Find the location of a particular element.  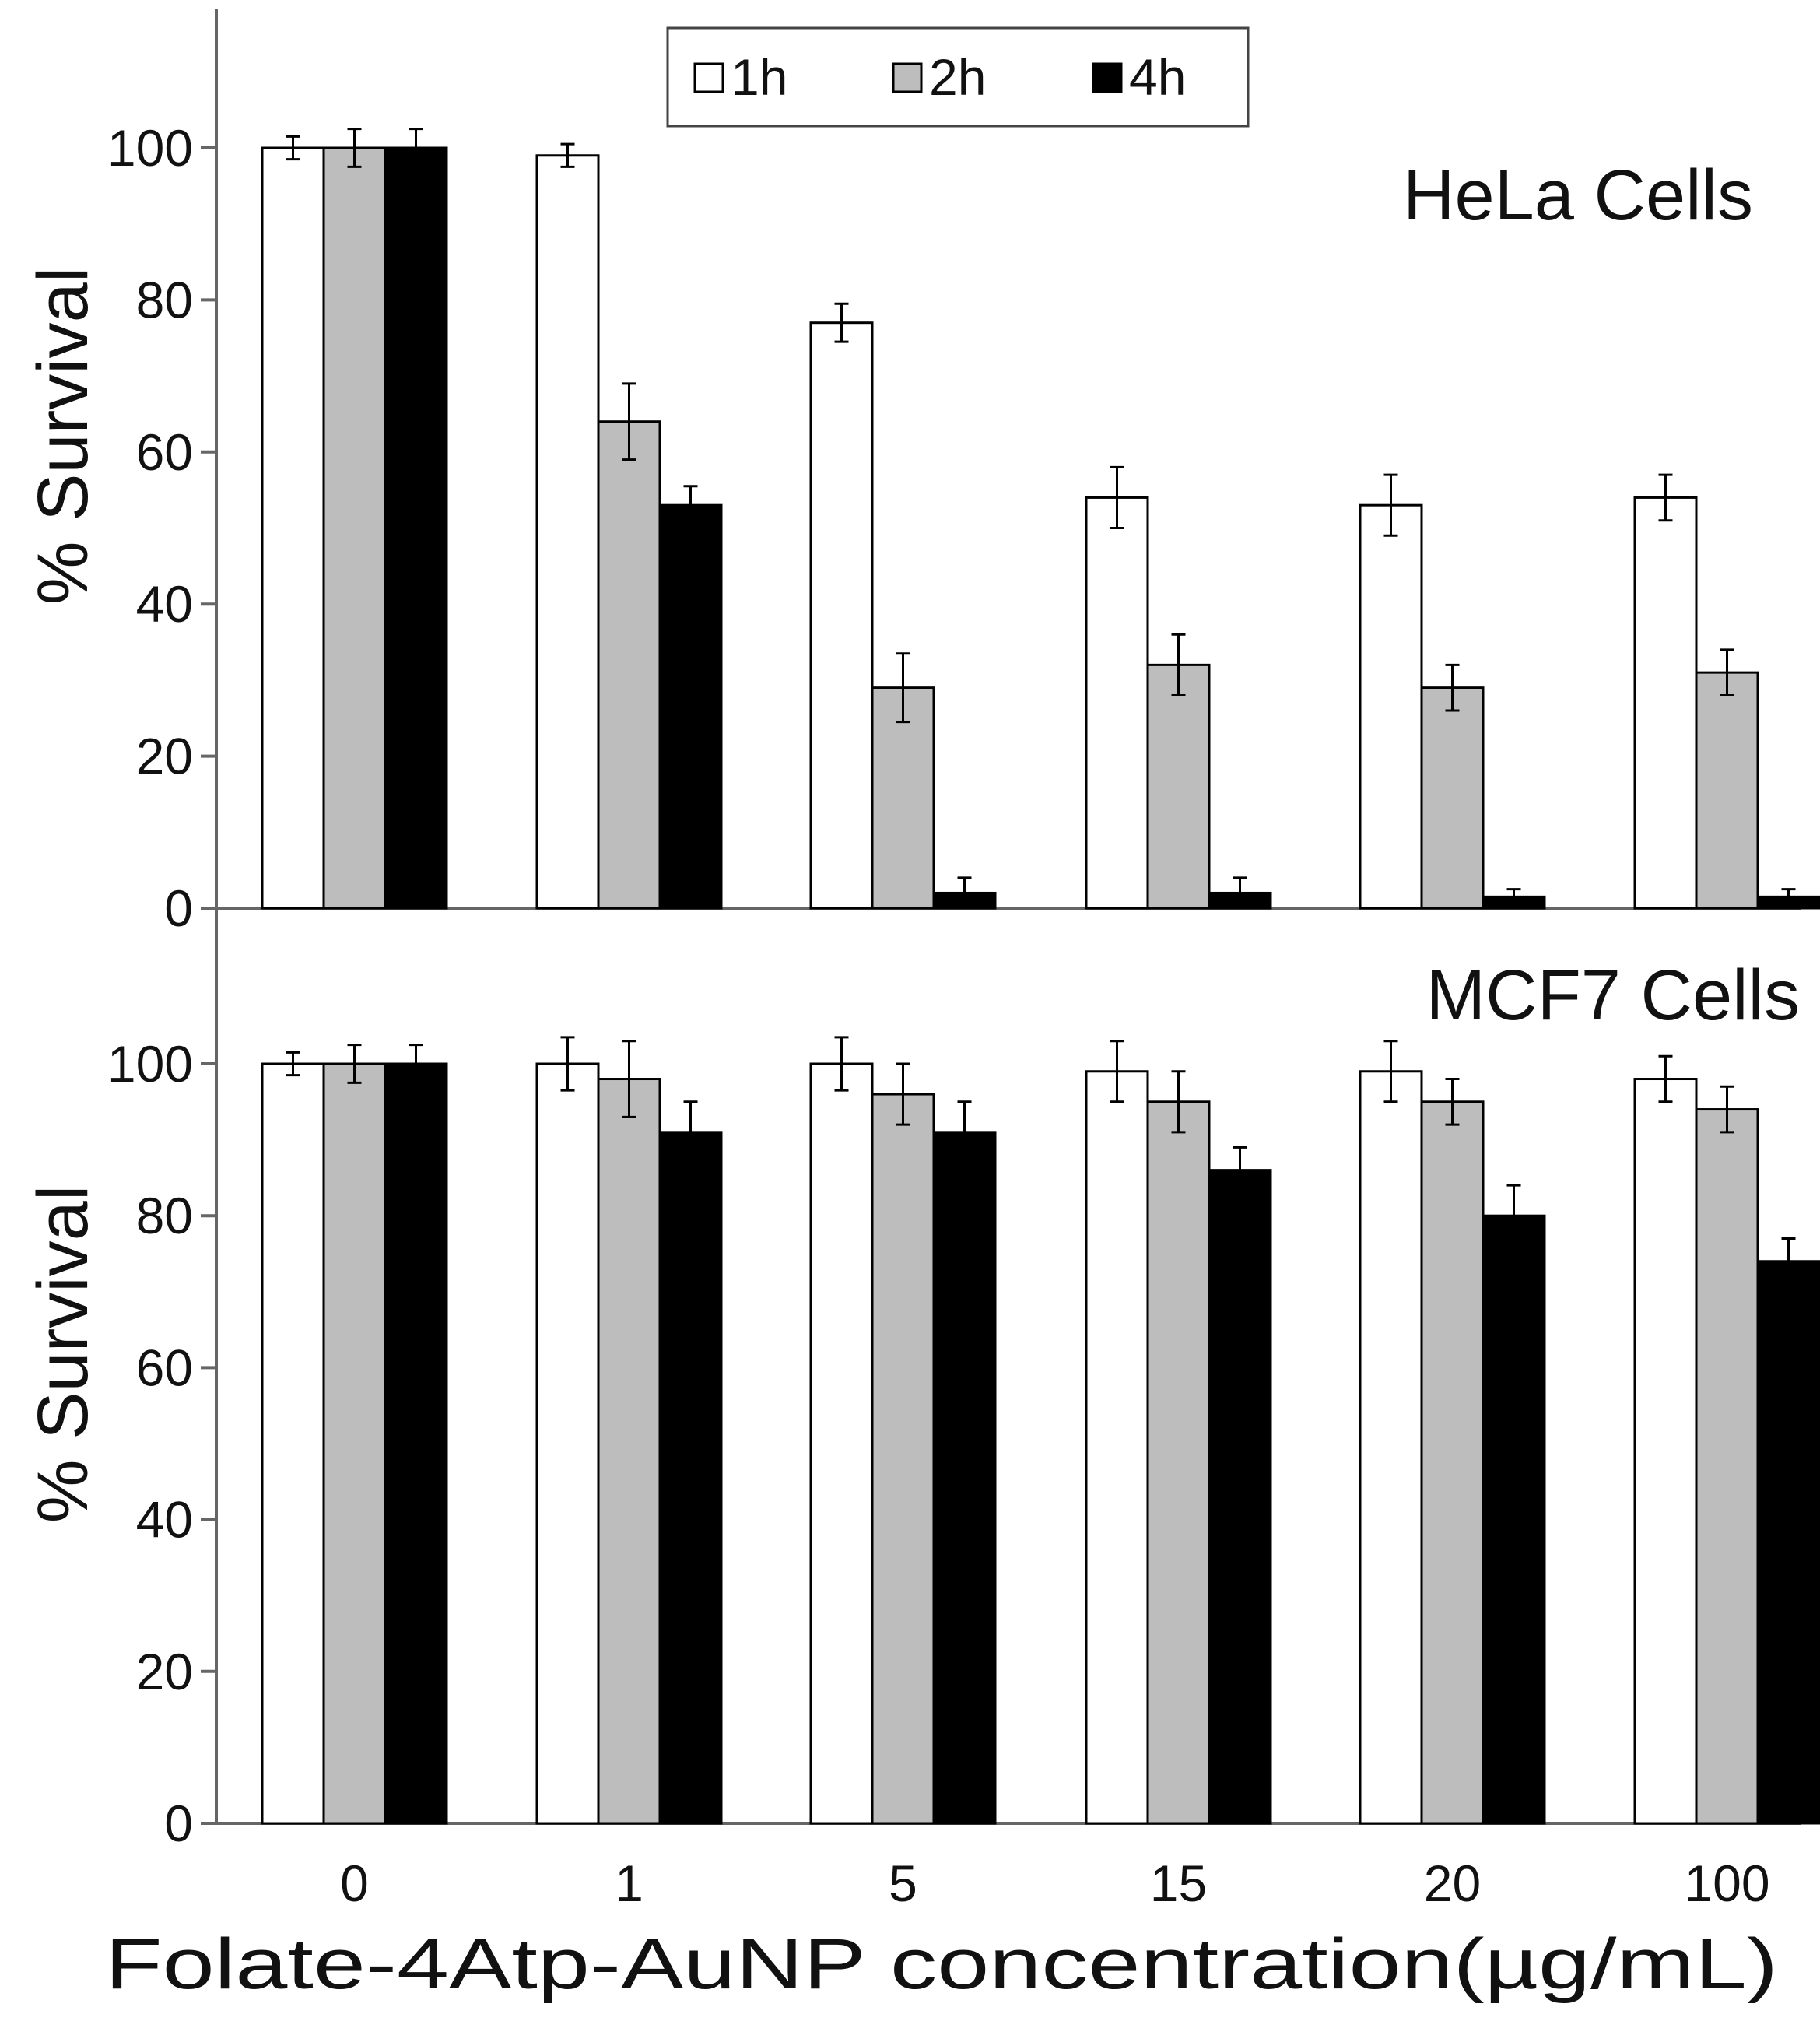

legend-swatch-1h is located at coordinates (709, 77).